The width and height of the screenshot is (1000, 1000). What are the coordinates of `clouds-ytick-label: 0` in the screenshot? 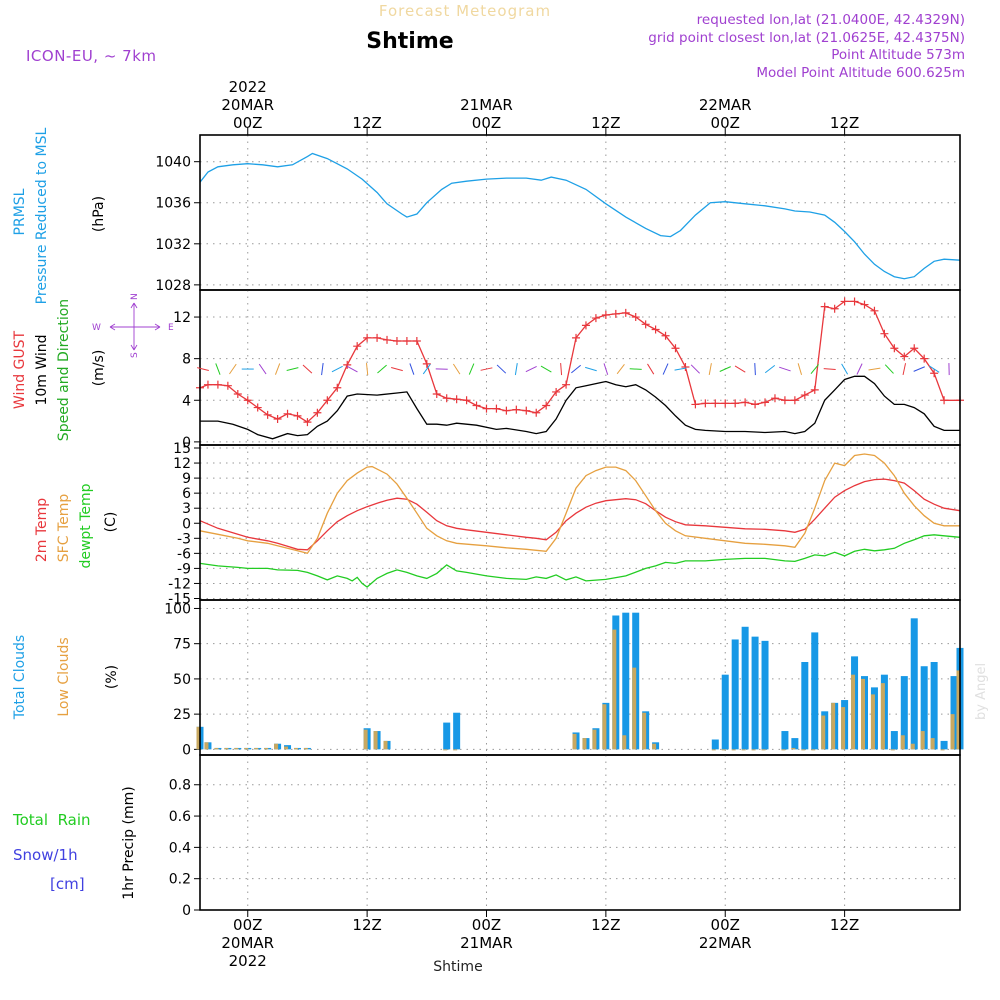 It's located at (186, 750).